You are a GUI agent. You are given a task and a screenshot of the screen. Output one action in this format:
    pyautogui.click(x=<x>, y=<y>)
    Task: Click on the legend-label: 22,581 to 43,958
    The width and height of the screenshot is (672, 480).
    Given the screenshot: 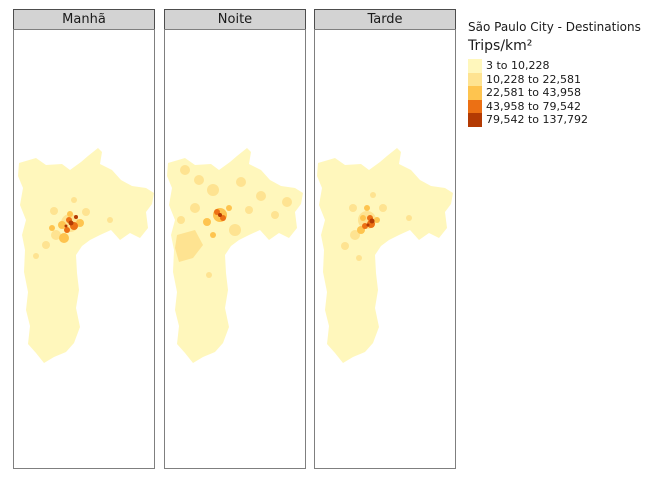 What is the action you would take?
    pyautogui.click(x=534, y=93)
    